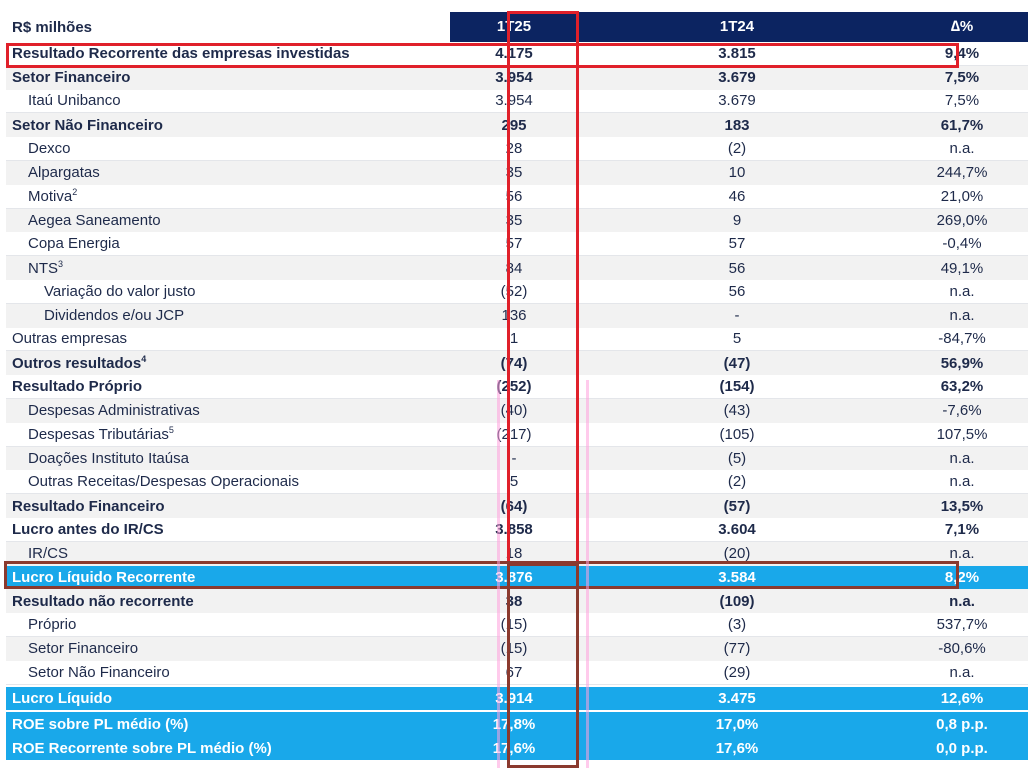  What do you see at coordinates (962, 196) in the screenshot?
I see `value-delta: 21,0%` at bounding box center [962, 196].